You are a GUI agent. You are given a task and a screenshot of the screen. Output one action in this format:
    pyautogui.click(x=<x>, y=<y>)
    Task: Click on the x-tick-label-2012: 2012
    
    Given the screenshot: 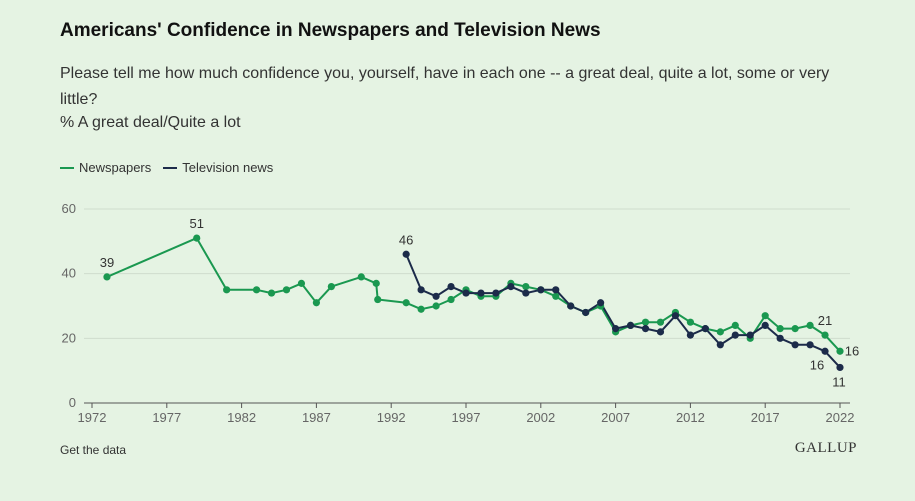 What is the action you would take?
    pyautogui.click(x=690, y=417)
    